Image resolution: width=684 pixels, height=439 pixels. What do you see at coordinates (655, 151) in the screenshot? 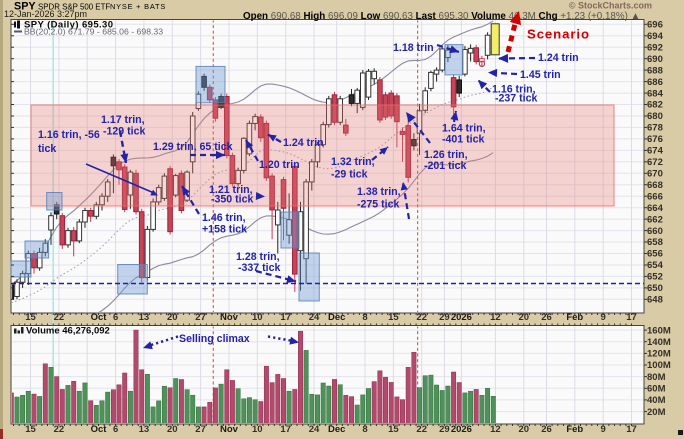
I see `svg-text: 674` at bounding box center [655, 151].